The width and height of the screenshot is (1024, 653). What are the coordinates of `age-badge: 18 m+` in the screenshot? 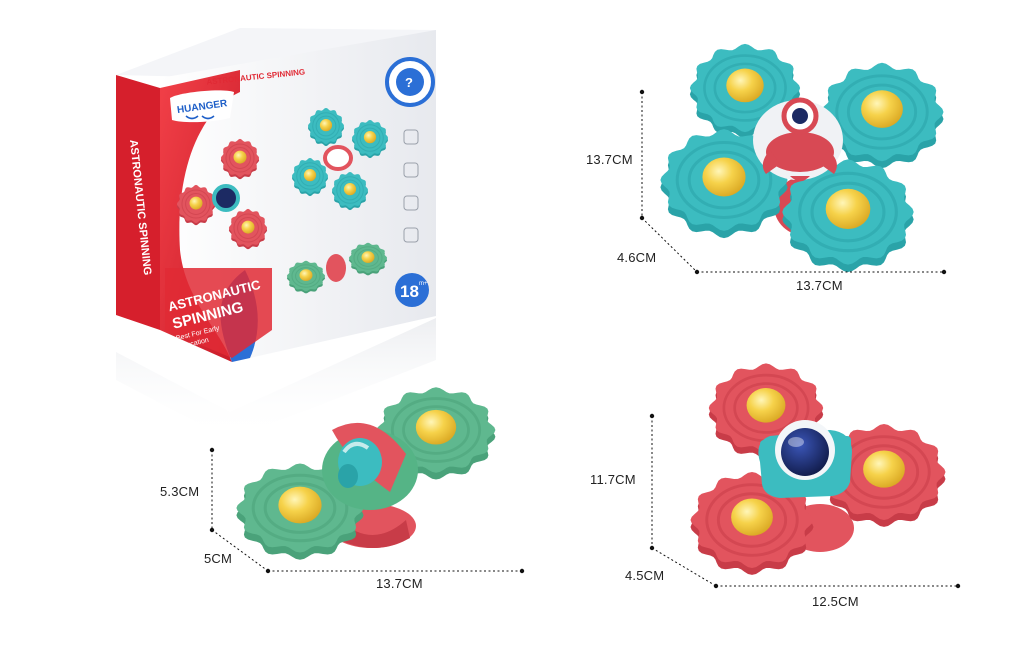 It's located at (412, 290).